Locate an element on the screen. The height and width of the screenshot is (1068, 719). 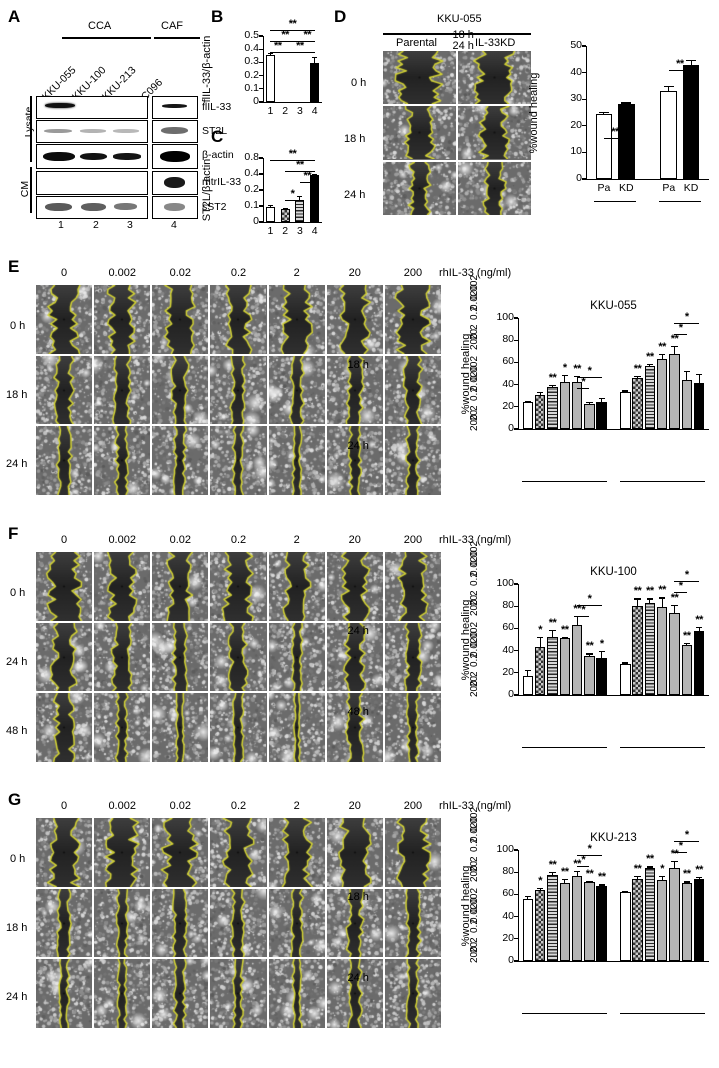
y-axis-title: ST2L/β-actin is located at coordinates (207, 190).